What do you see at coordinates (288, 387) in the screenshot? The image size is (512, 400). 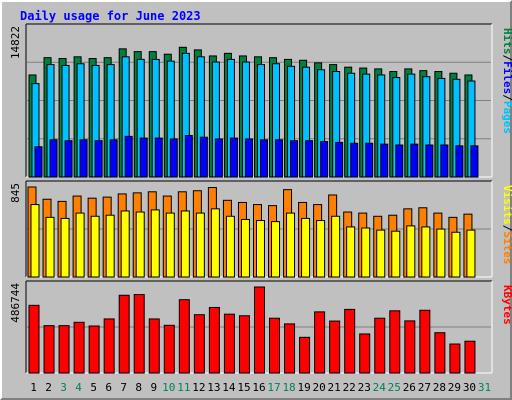 I see `day-label-18: 18` at bounding box center [288, 387].